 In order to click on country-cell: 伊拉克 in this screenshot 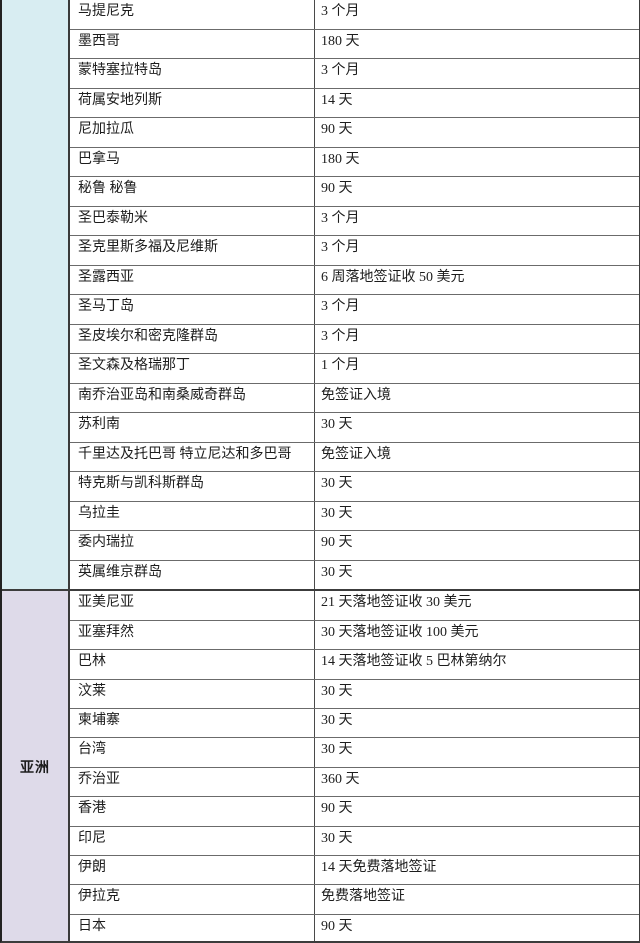, I will do `click(192, 899)`.